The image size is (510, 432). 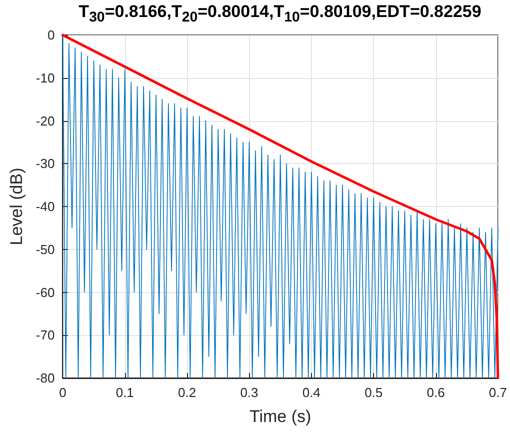 I want to click on chart-title: T$_{30}$=0.8166,T$_{20}$=0.80014,T$_{10}$=0.80109,EDT=0.82259, so click(x=280, y=14).